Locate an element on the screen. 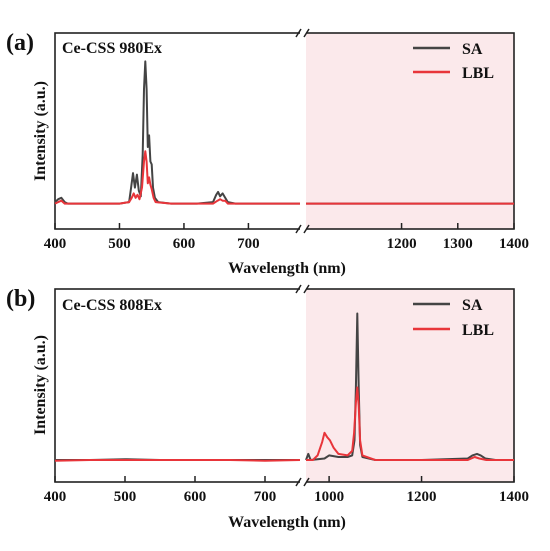 The width and height of the screenshot is (550, 551). panel-b-label: (b) is located at coordinates (20, 299).